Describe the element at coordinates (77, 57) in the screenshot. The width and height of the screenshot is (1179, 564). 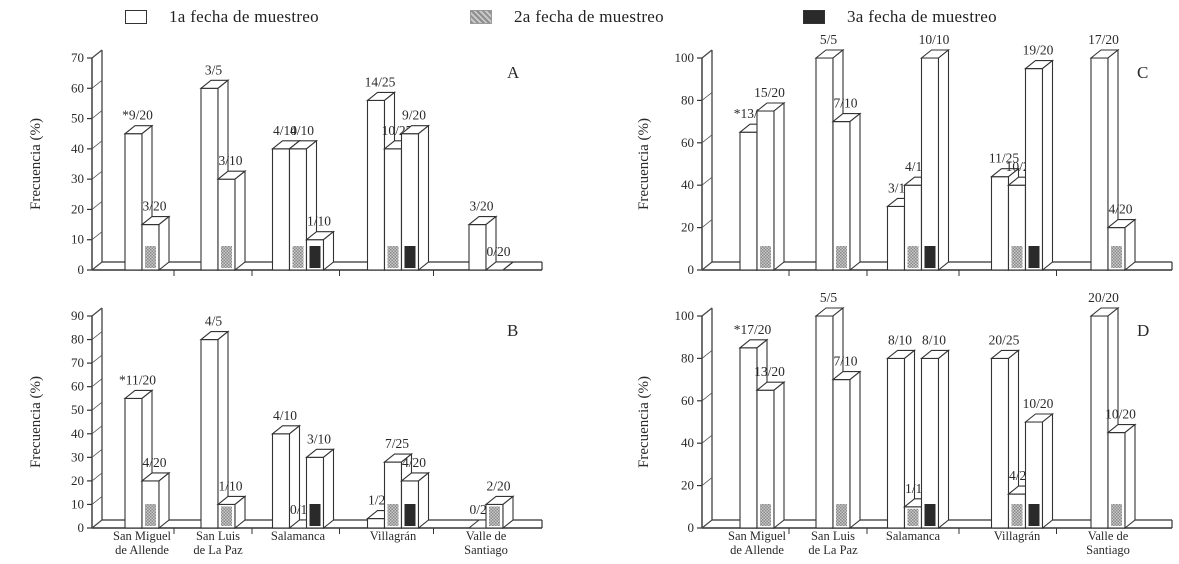
I see `y-tick-label: 70` at that location.